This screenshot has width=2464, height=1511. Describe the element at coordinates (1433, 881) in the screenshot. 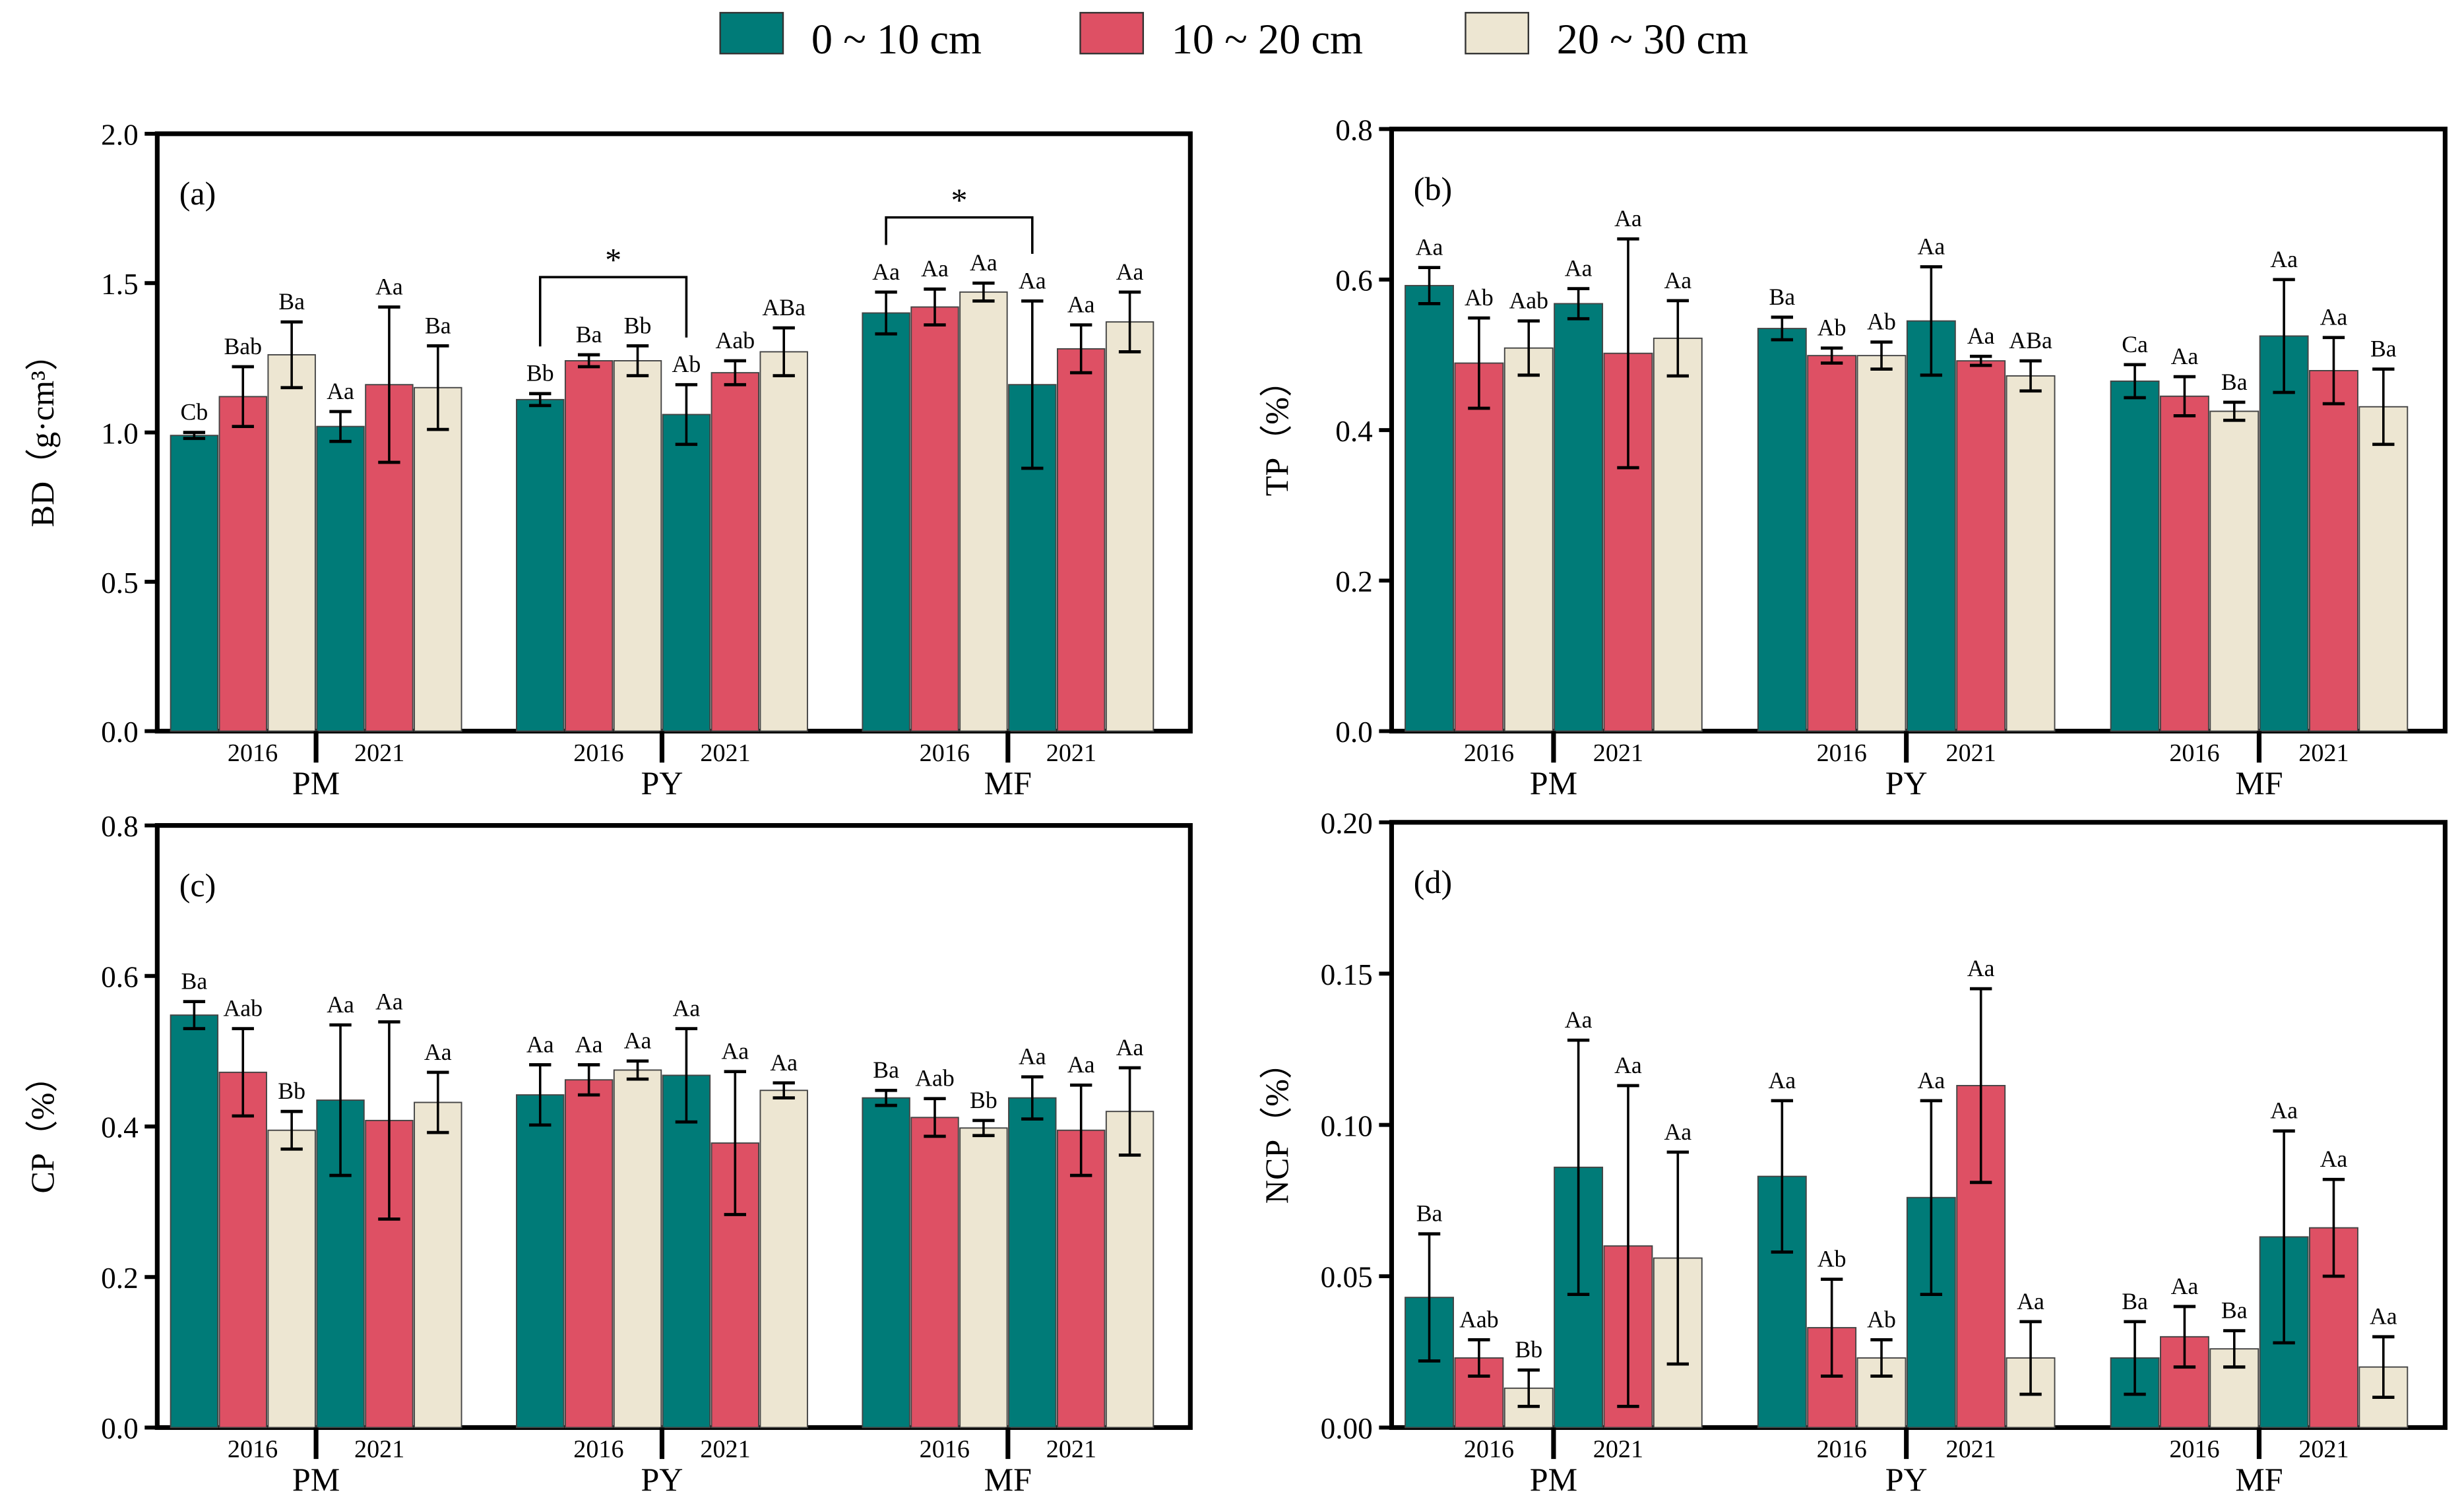

I see `panel-label: (d)` at that location.